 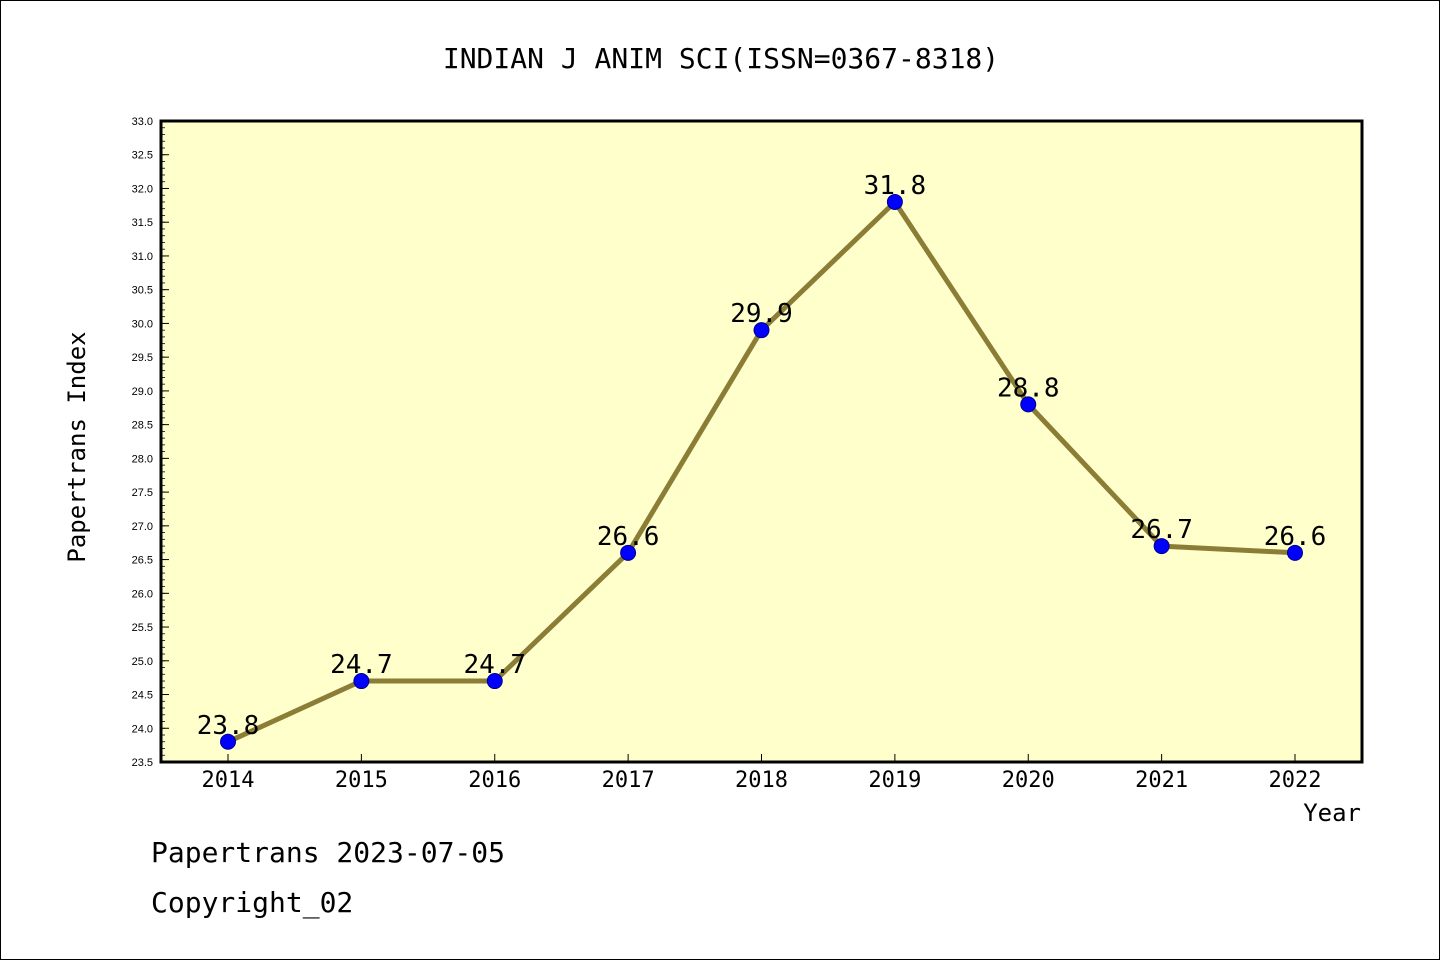 I want to click on y-tick-label: 25.5, so click(x=142, y=628).